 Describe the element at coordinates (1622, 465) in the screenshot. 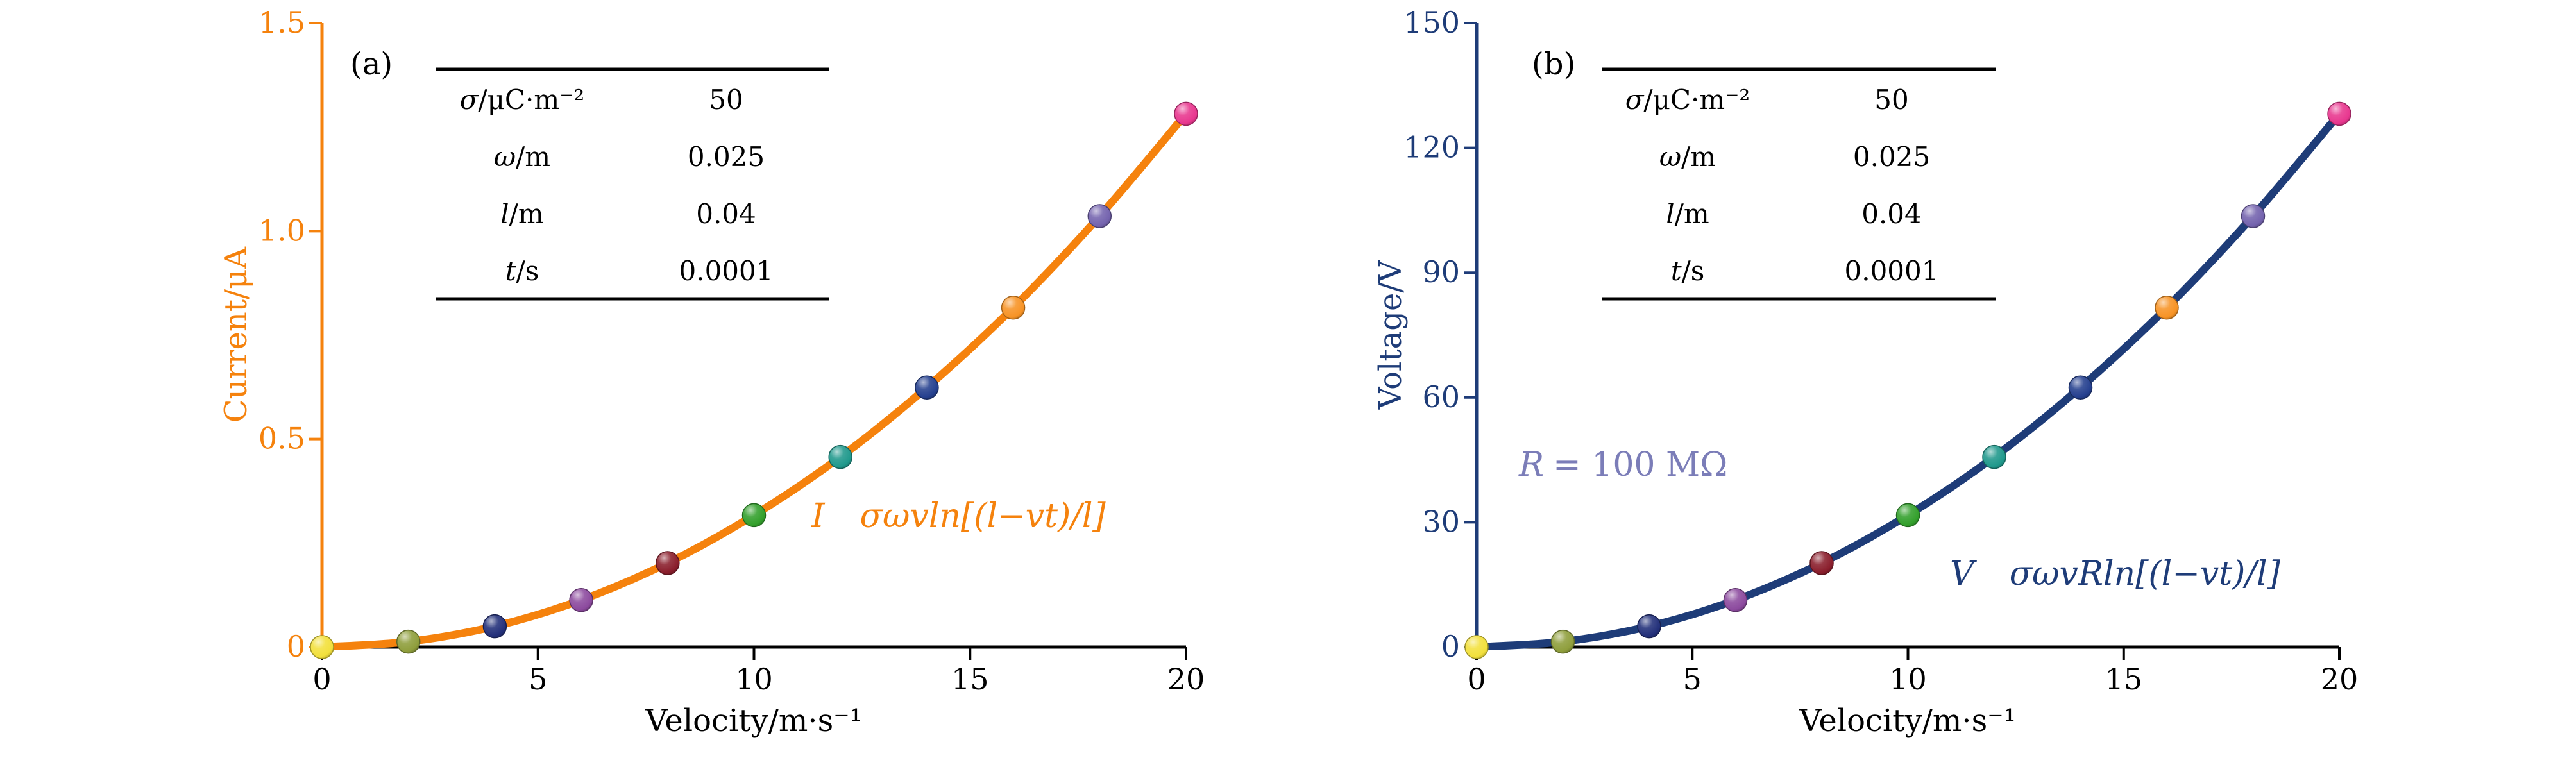

I see `resistance-annotation: R = 100 MΩ` at that location.